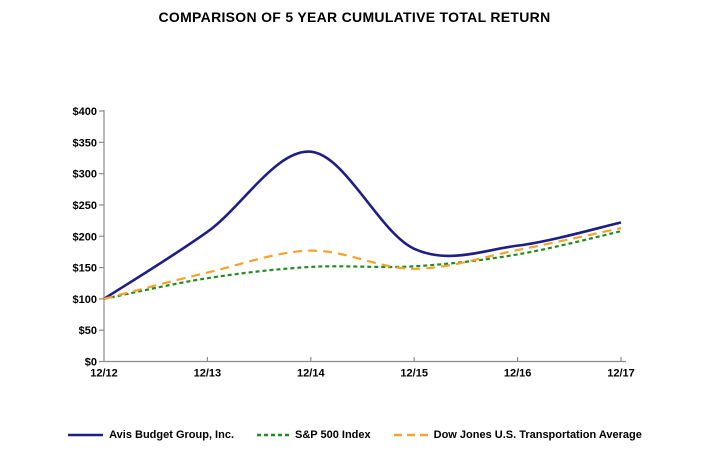 This screenshot has height=459, width=709. Describe the element at coordinates (85, 143) in the screenshot. I see `svg-text: $350` at that location.